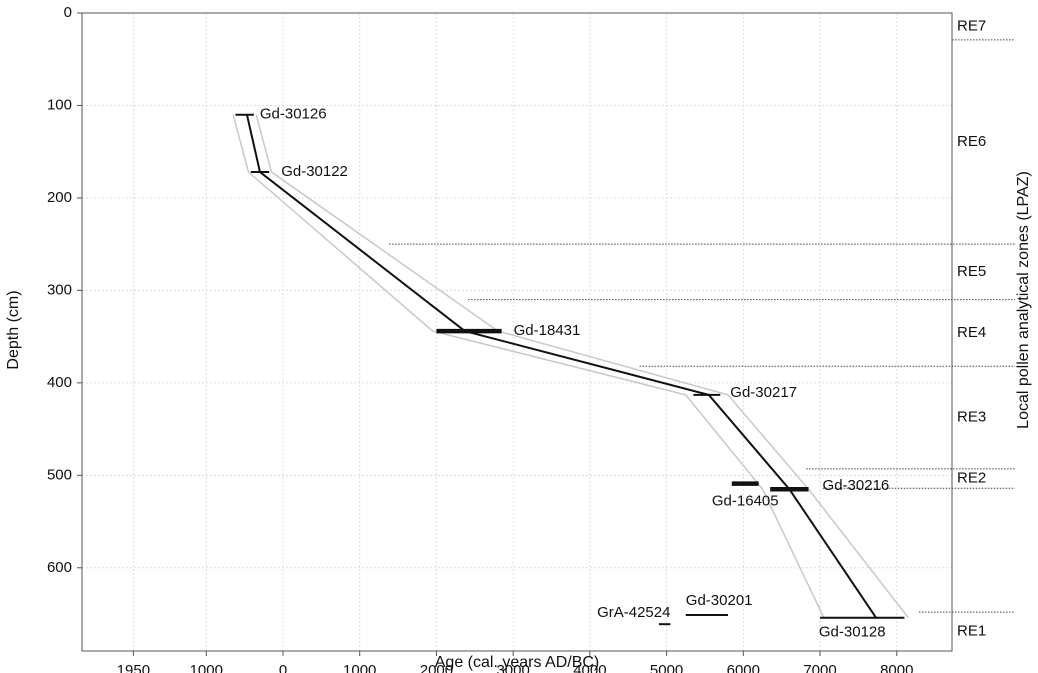 The width and height of the screenshot is (1038, 673). What do you see at coordinates (852, 632) in the screenshot?
I see `sample-label: Gd-30128` at bounding box center [852, 632].